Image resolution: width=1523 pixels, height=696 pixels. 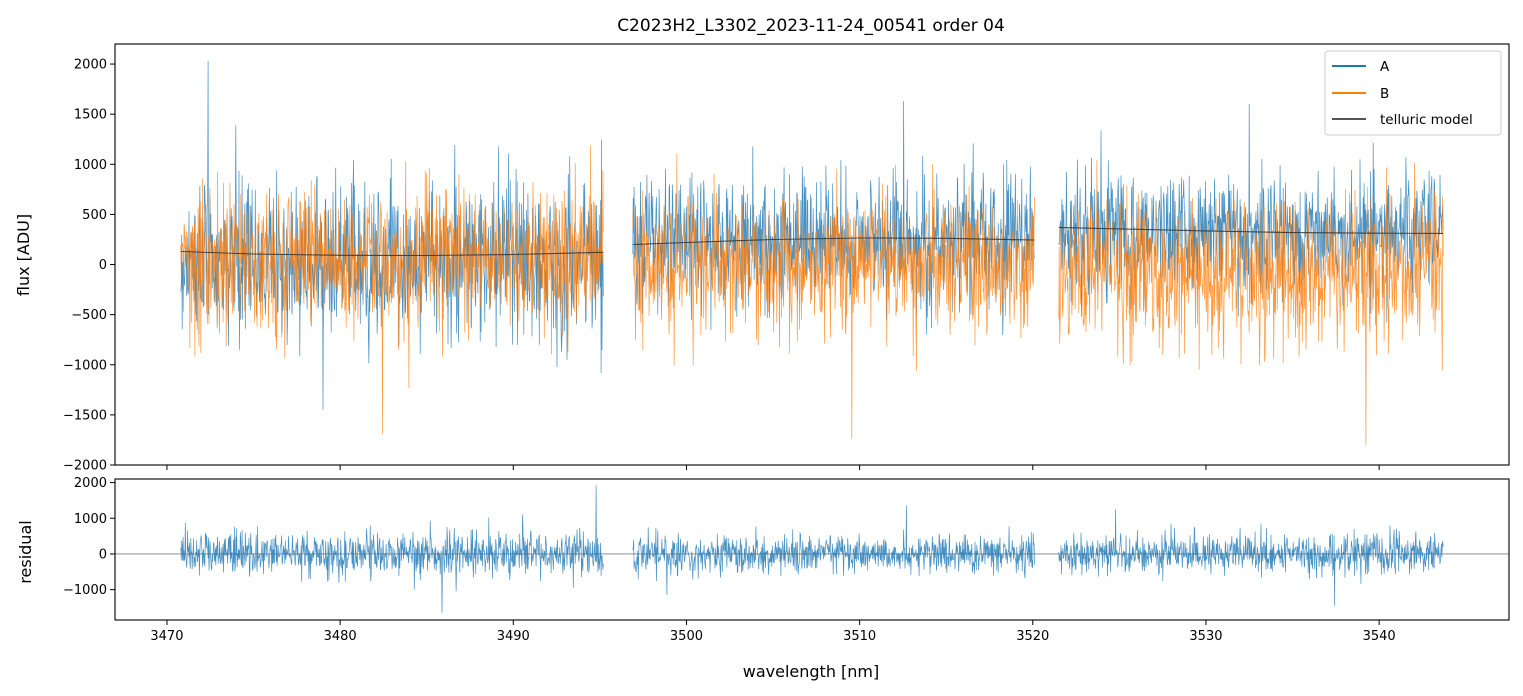 What do you see at coordinates (1032, 636) in the screenshot?
I see `x-tick-label: 3520` at bounding box center [1032, 636].